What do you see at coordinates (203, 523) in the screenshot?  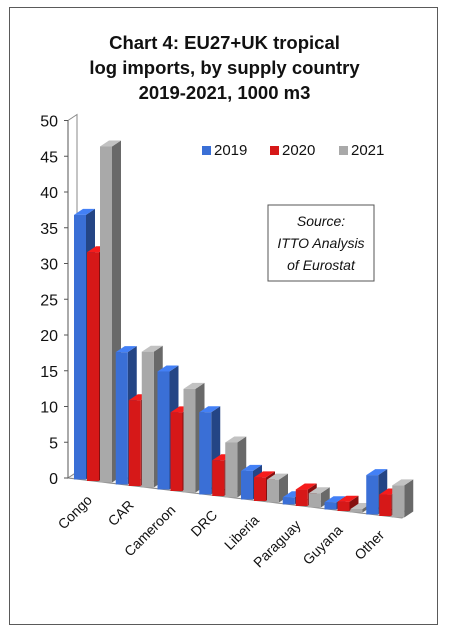 I see `x-category-label: DRC` at bounding box center [203, 523].